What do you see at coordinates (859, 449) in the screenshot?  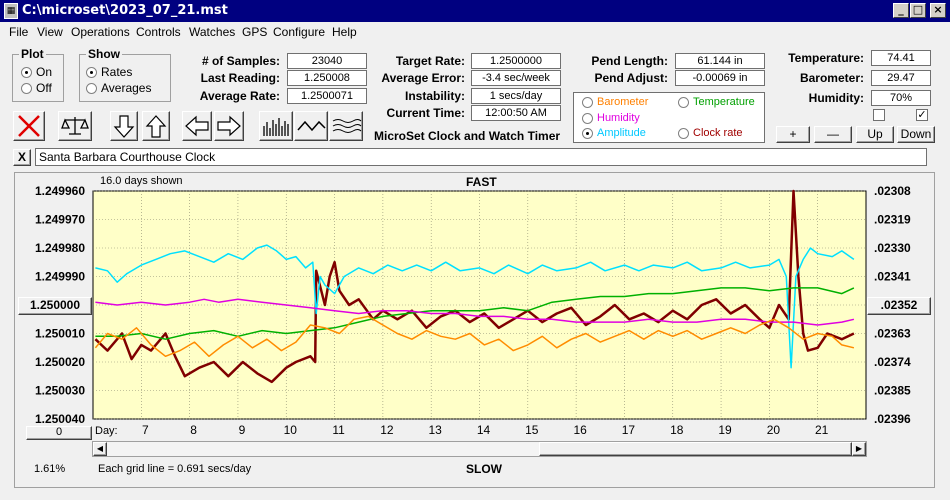 I see `scroll-right-arrow-icon: ▶` at bounding box center [859, 449].